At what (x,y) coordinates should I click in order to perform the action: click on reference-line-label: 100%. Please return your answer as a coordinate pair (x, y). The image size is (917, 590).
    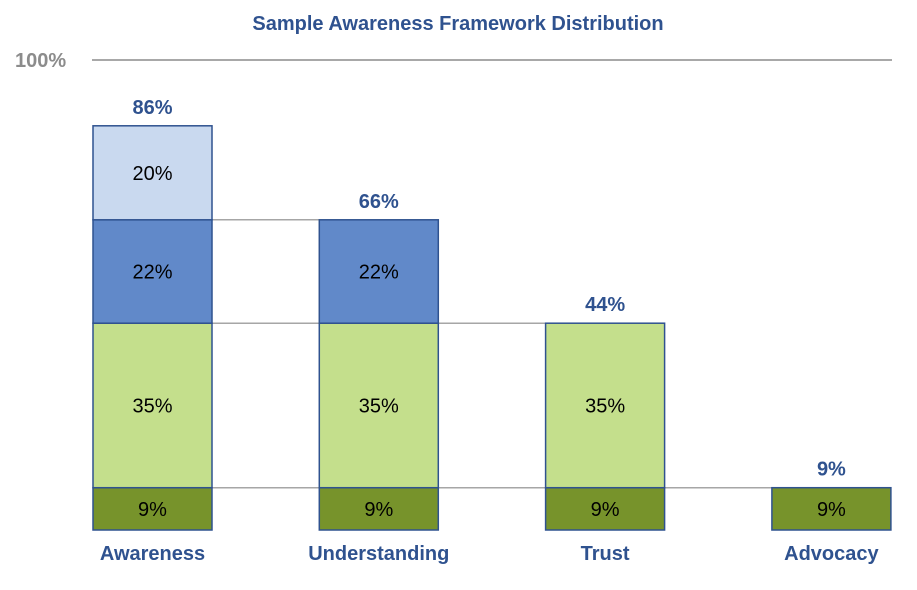
    Looking at the image, I should click on (40, 61).